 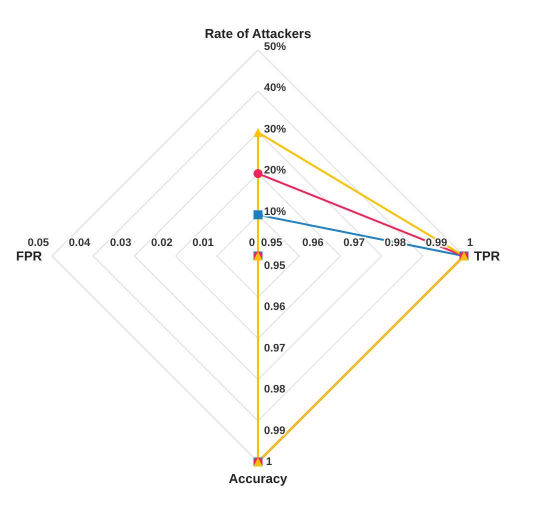 What do you see at coordinates (29, 256) in the screenshot?
I see `spoke-label: FPR` at bounding box center [29, 256].